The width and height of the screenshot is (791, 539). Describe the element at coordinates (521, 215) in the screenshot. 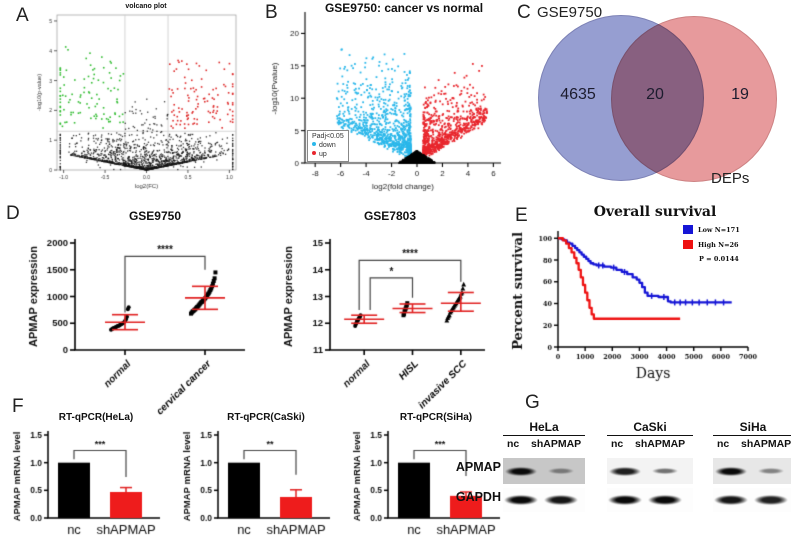

I see `panel-e-letter: E` at that location.